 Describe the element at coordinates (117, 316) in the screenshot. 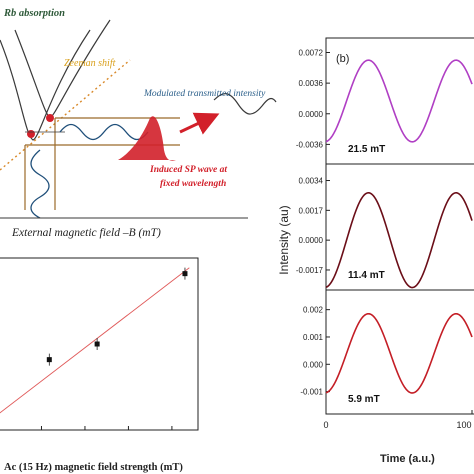

I see `scatter-points` at that location.